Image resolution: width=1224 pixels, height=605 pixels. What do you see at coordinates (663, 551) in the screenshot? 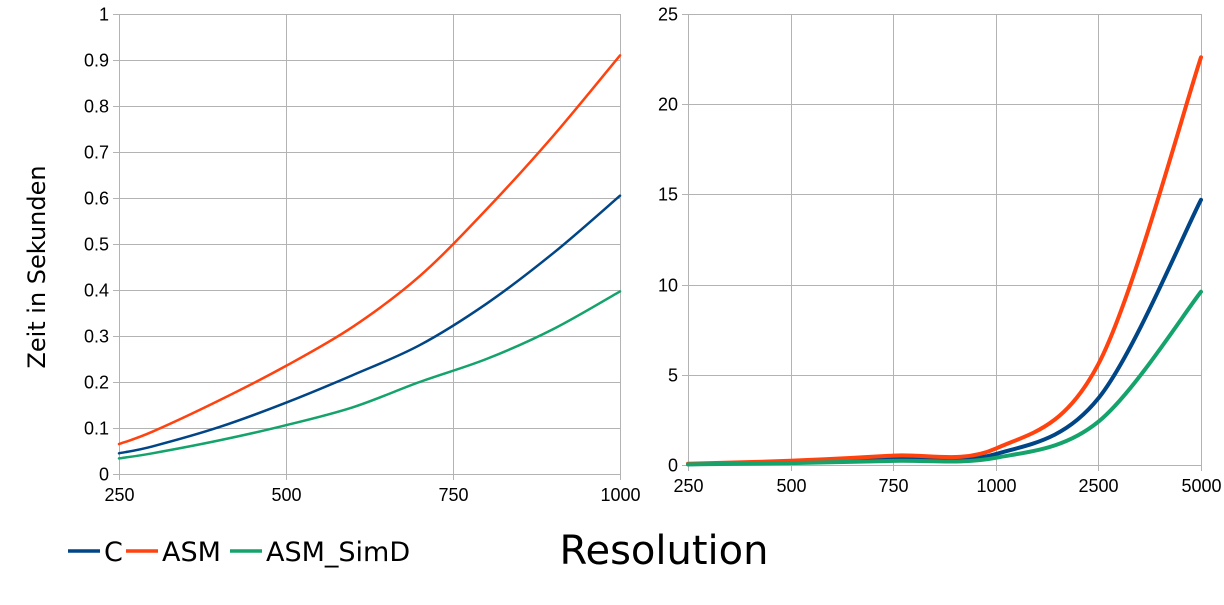
I see `x-axis-label: Resolution` at bounding box center [663, 551].